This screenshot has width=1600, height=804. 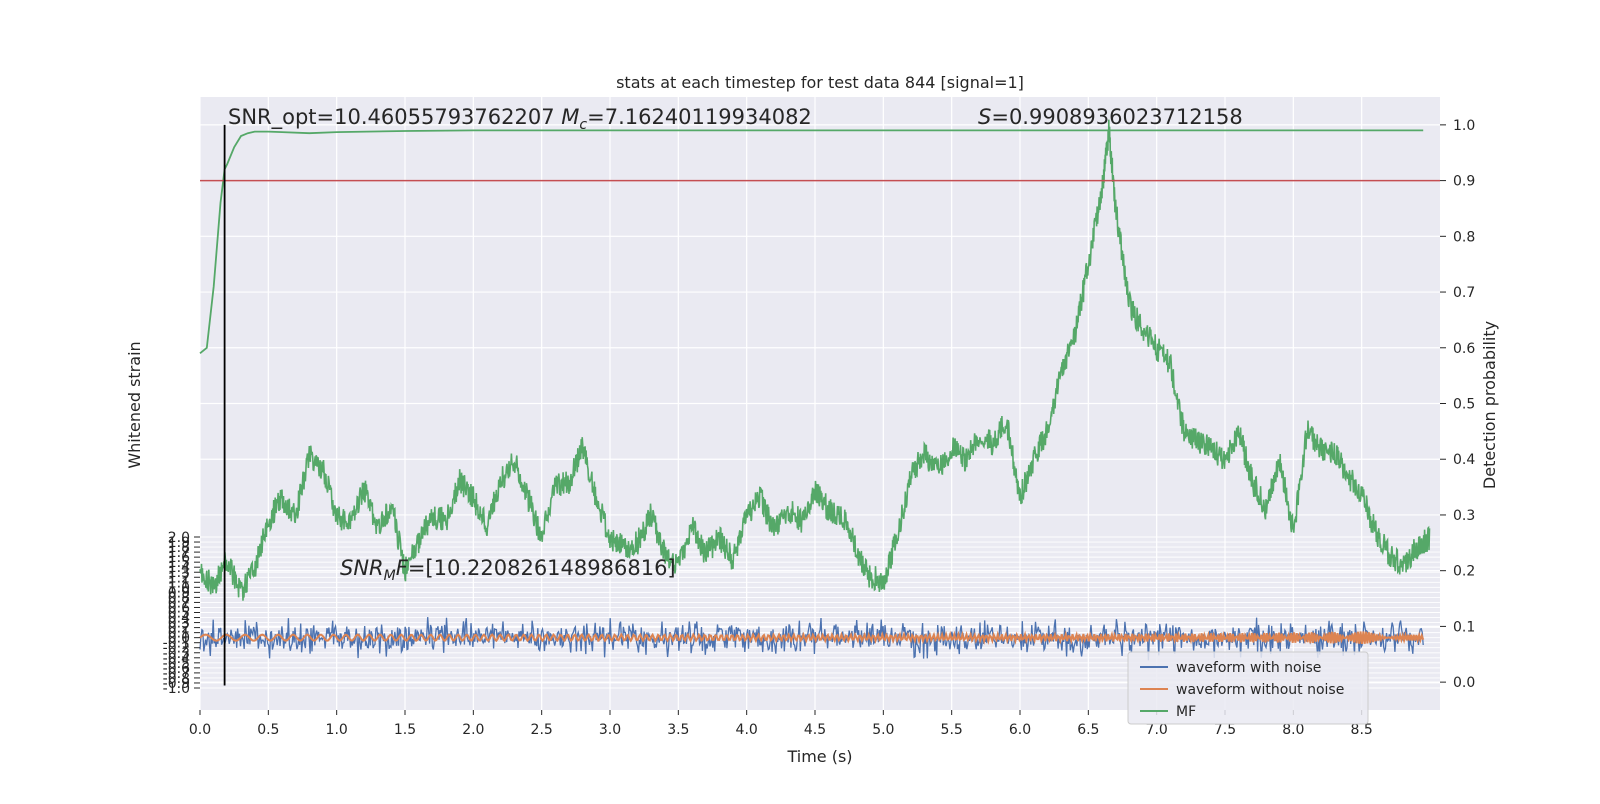 What do you see at coordinates (179, 543) in the screenshot?
I see `y-left-tick-label: 1.9` at bounding box center [179, 543].